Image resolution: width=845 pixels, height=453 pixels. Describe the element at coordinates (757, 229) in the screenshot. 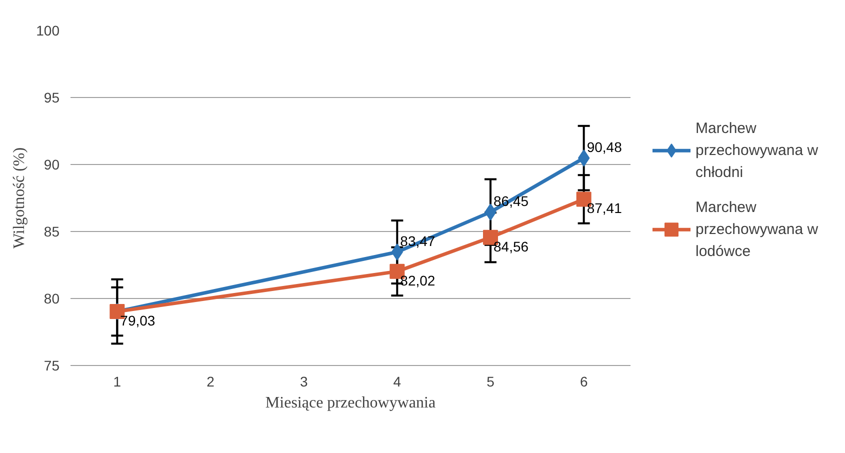

I see `legend-label: Marchew przechowywana w lodówce` at that location.